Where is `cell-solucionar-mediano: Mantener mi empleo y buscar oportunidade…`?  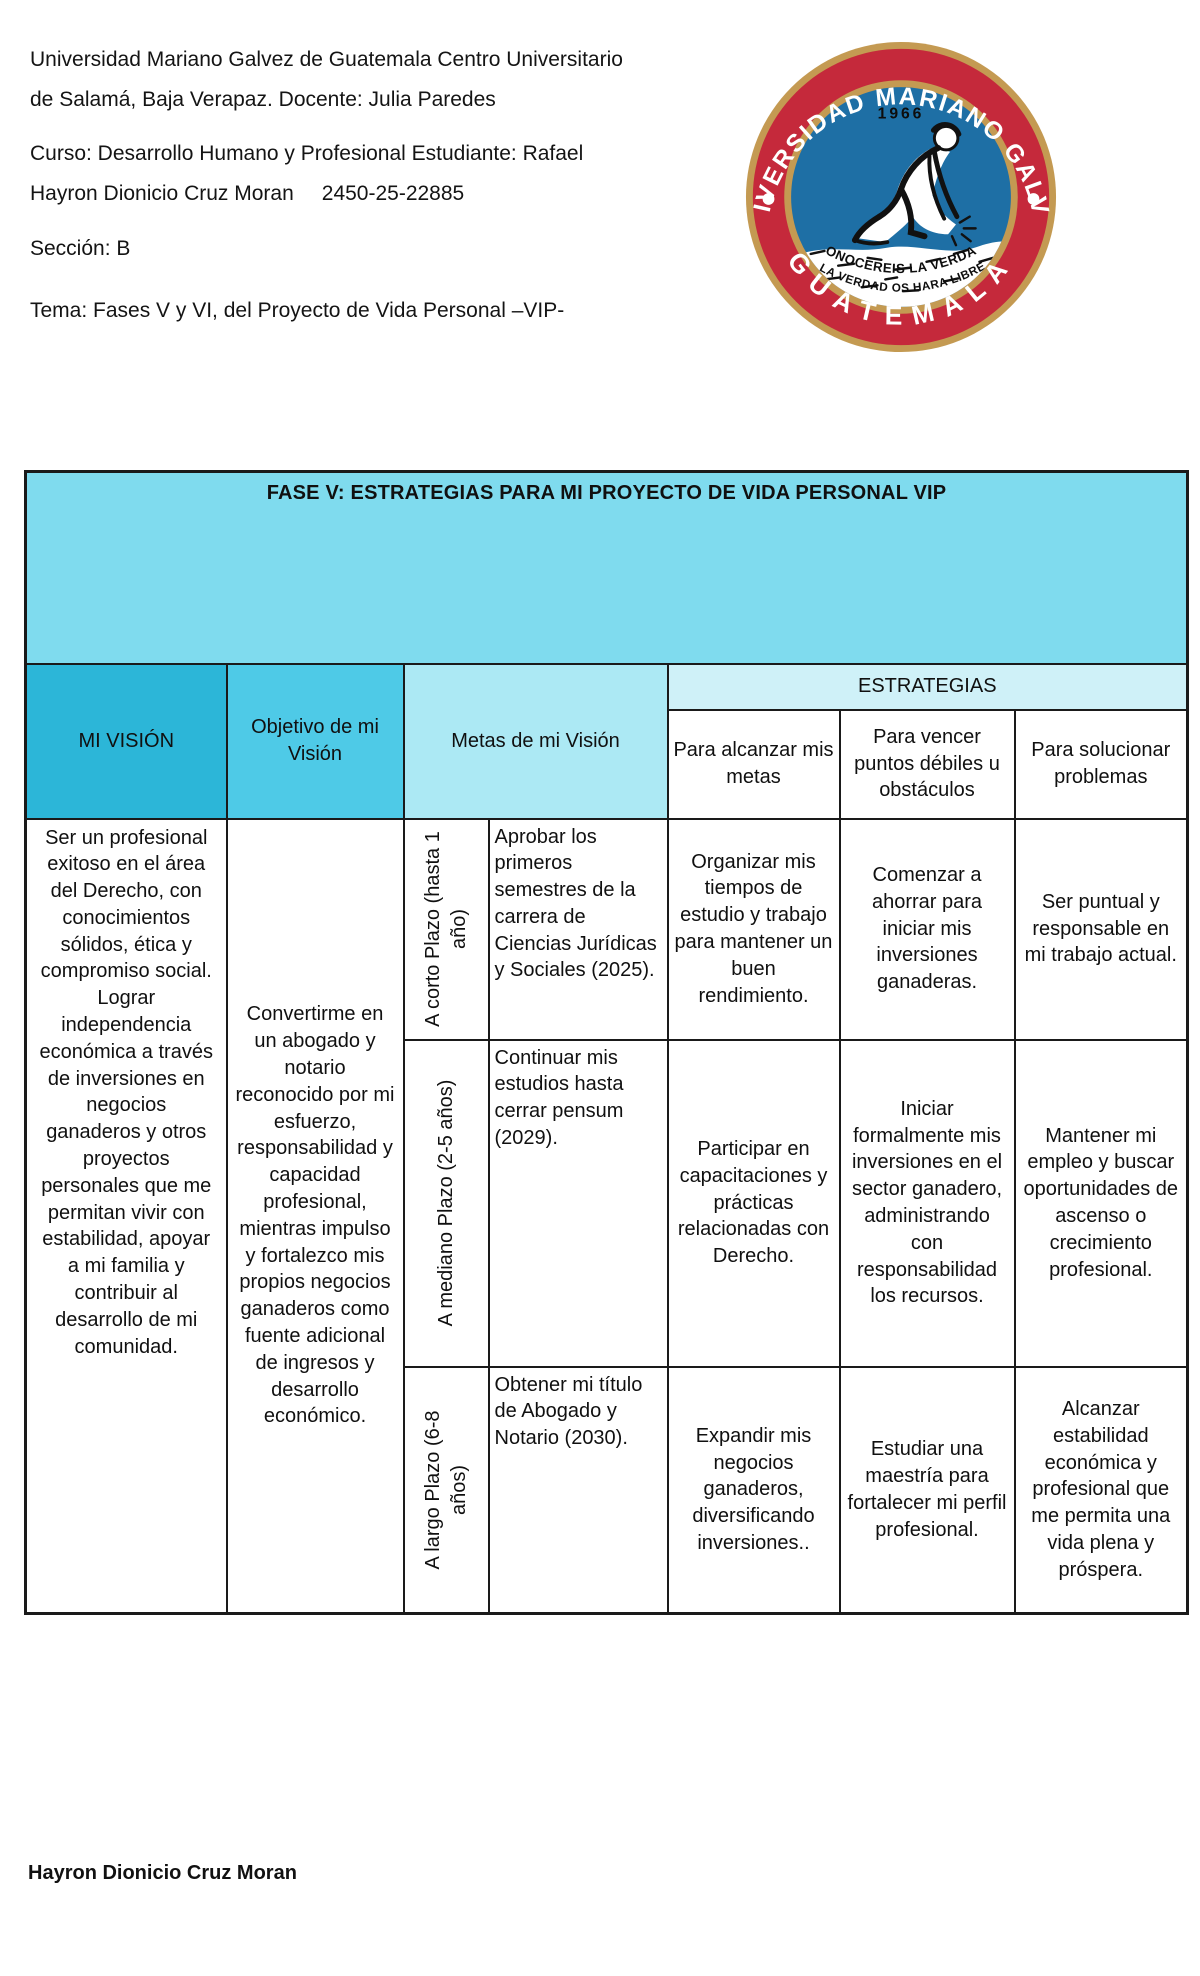
cell-solucionar-mediano: Mantener mi empleo y buscar oportunidade… is located at coordinates (1101, 1203).